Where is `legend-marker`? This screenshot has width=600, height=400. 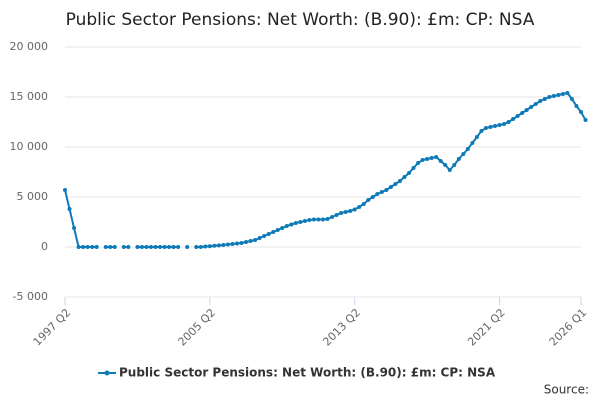 legend-marker is located at coordinates (107, 373).